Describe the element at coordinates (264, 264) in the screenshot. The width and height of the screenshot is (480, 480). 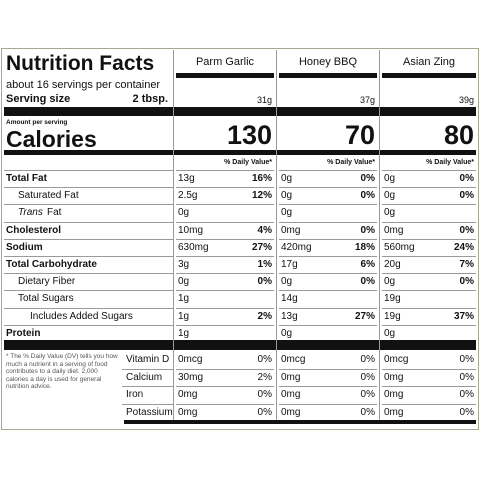
I see `nutrient-dv: 1%` at that location.